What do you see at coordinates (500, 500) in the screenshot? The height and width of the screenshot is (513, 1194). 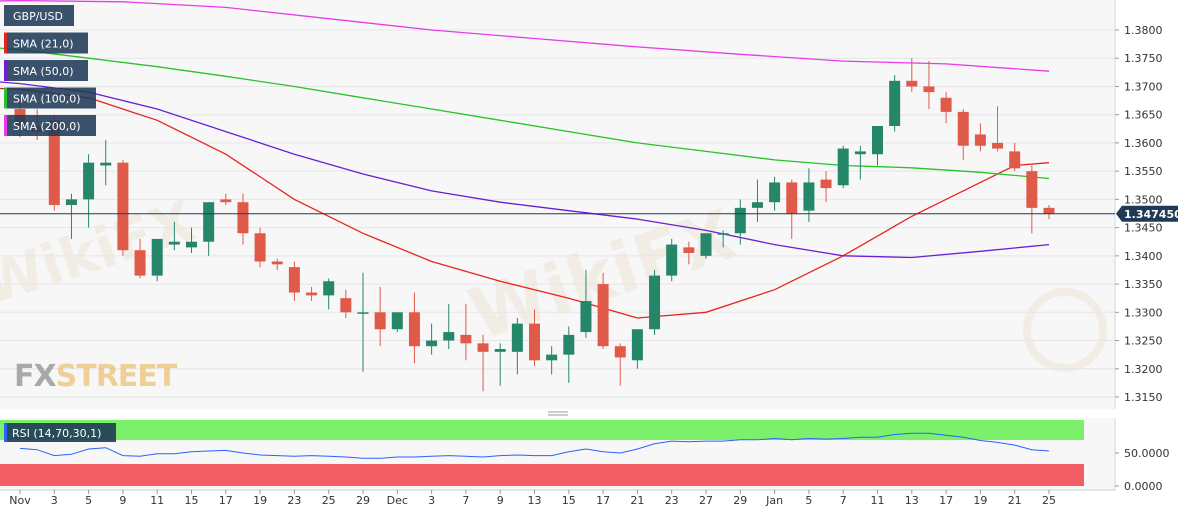 I see `time-tick-label: 9` at bounding box center [500, 500].